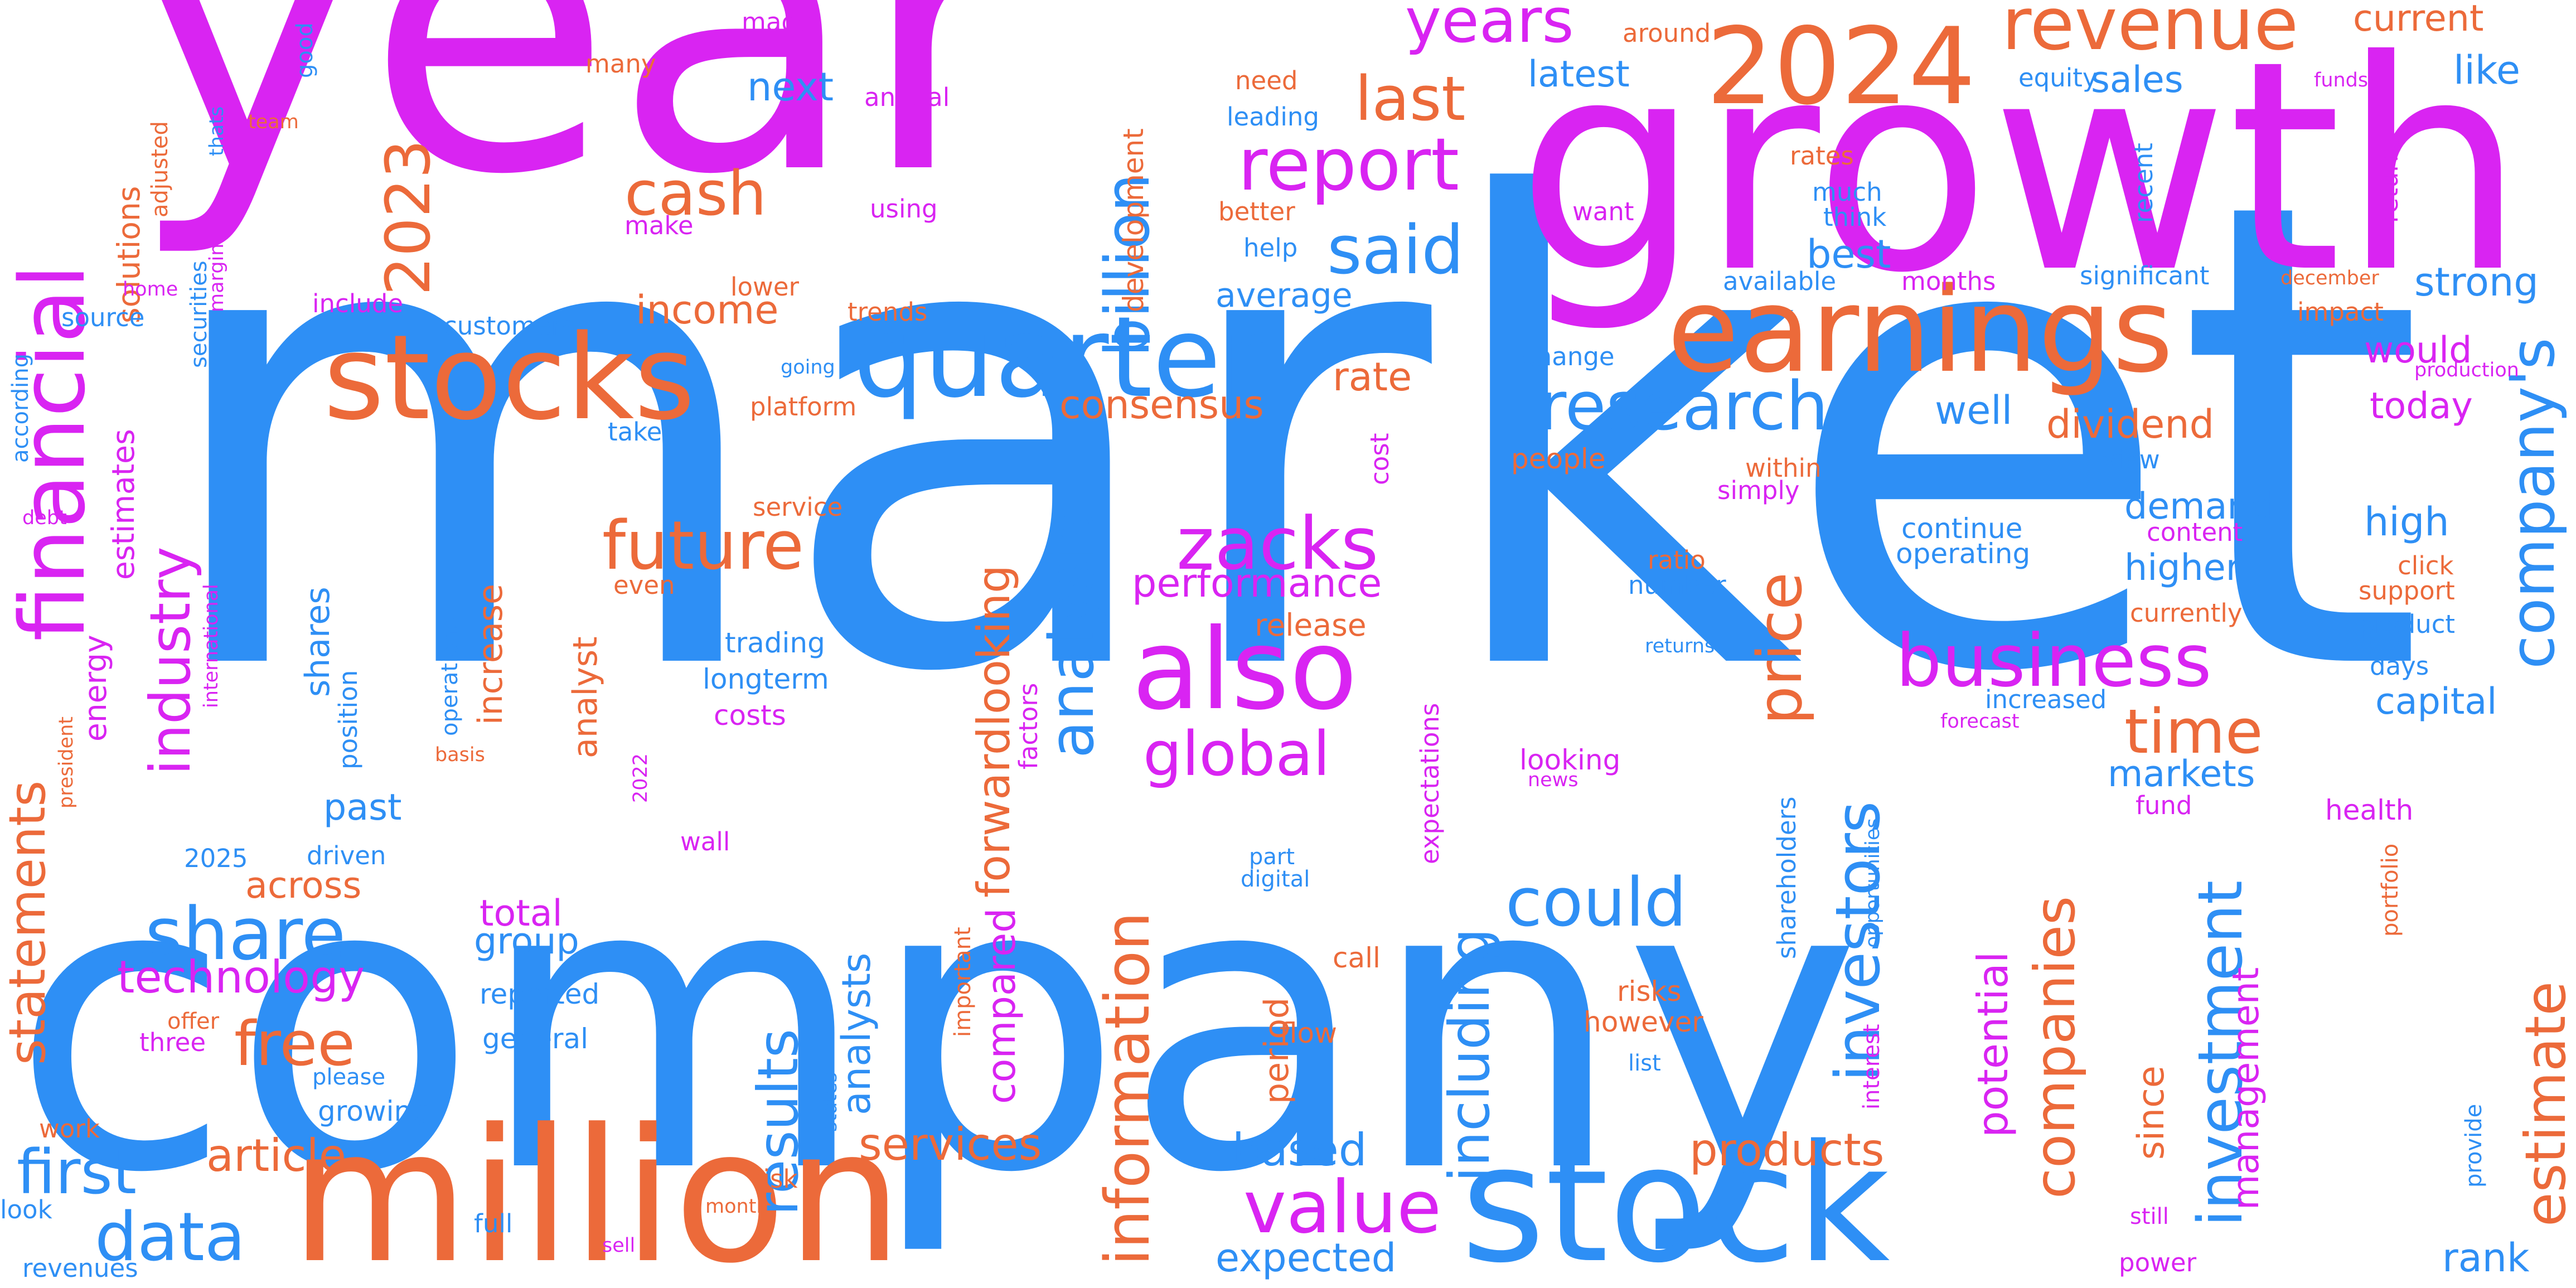 Image resolution: width=2576 pixels, height=1288 pixels. What do you see at coordinates (1787, 878) in the screenshot?
I see `word-shareholders: shareholders` at bounding box center [1787, 878].